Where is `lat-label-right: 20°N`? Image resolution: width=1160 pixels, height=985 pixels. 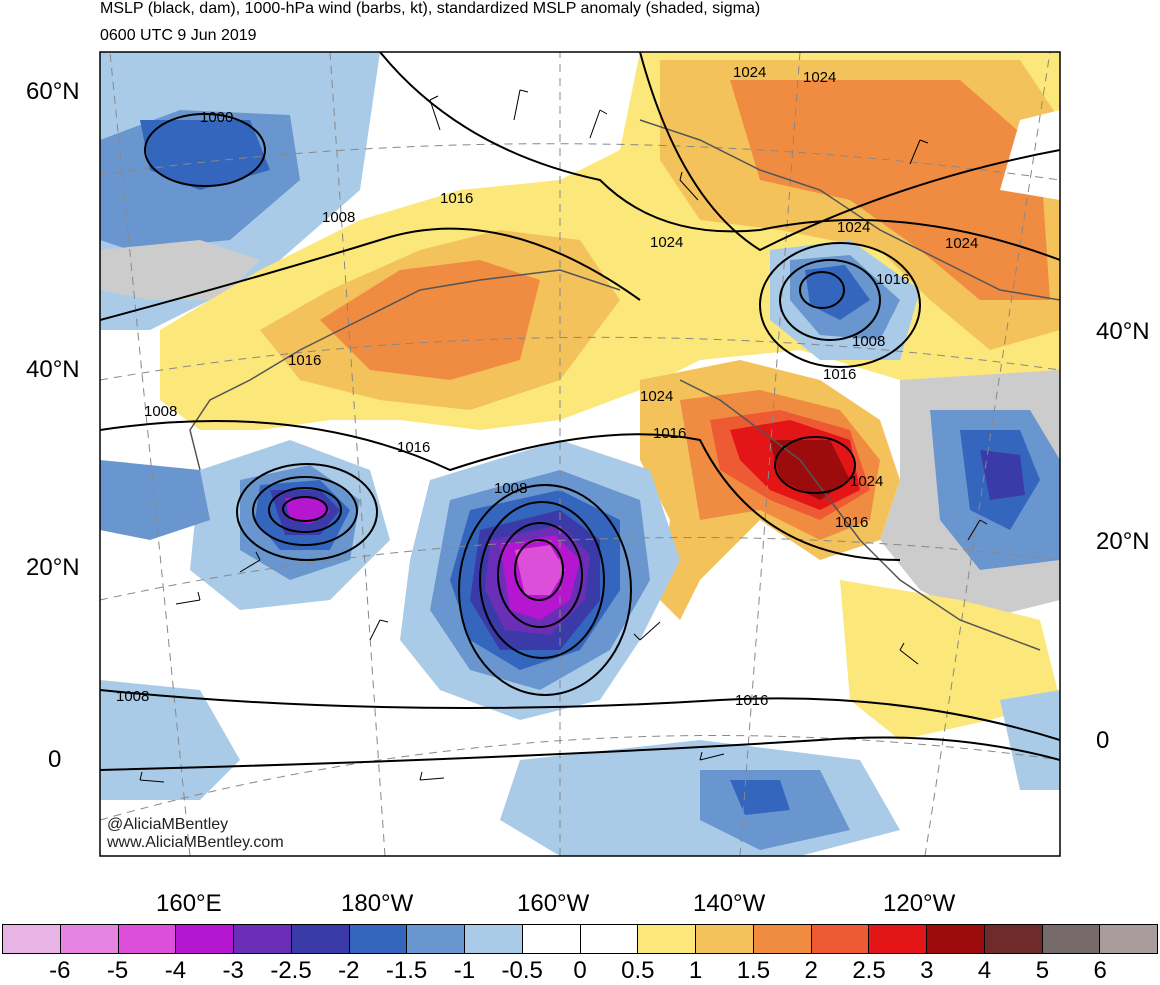 lat-label-right: 20°N is located at coordinates (1123, 541).